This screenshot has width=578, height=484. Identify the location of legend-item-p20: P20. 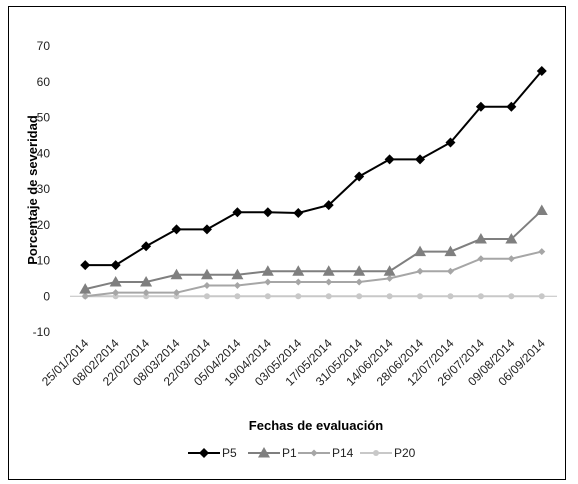
(388, 453).